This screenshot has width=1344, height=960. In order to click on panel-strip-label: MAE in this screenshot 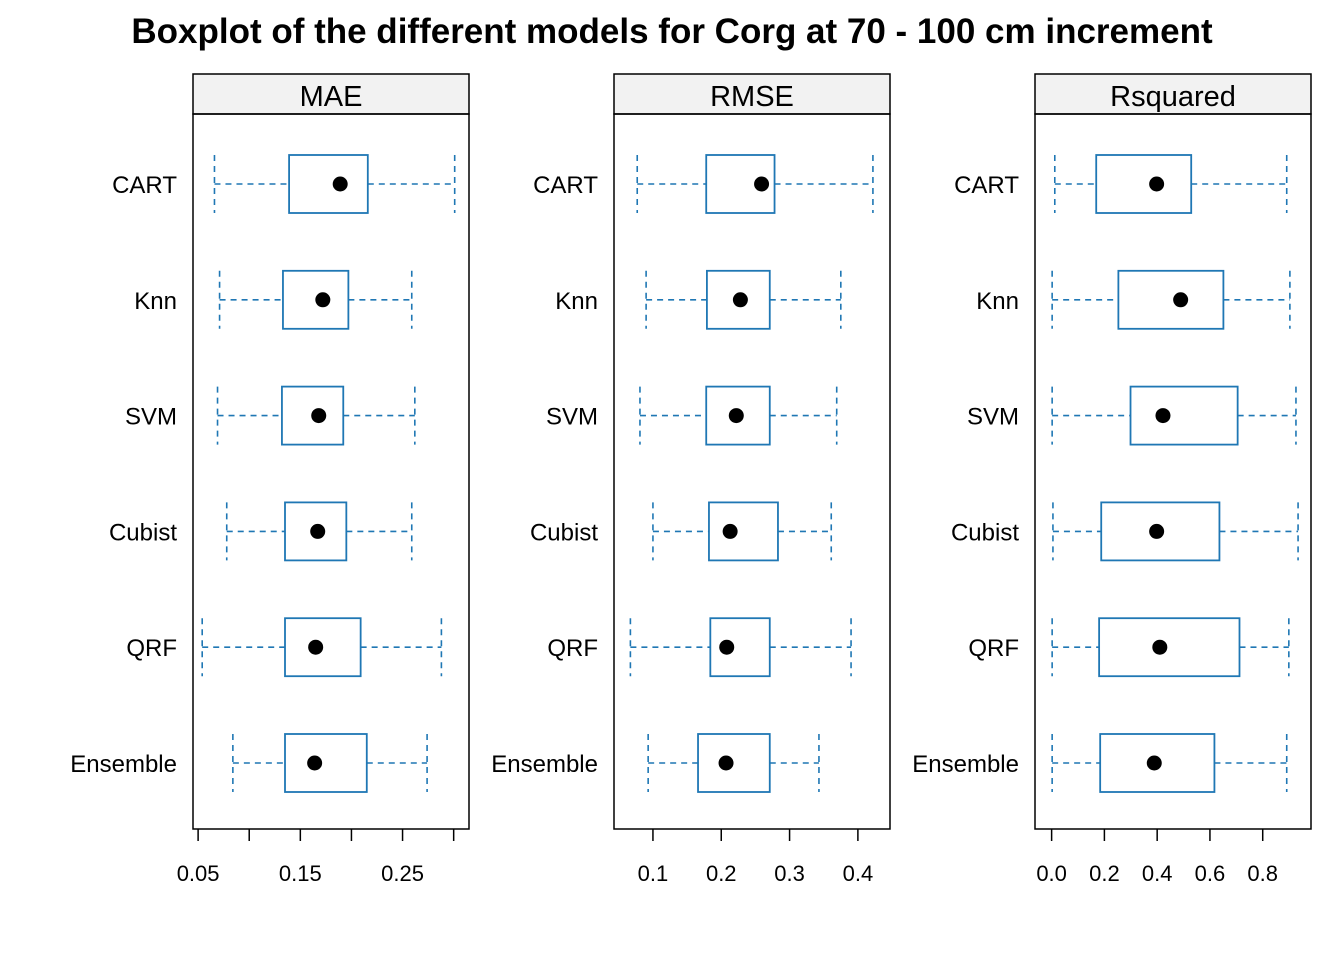, I will do `click(331, 97)`.